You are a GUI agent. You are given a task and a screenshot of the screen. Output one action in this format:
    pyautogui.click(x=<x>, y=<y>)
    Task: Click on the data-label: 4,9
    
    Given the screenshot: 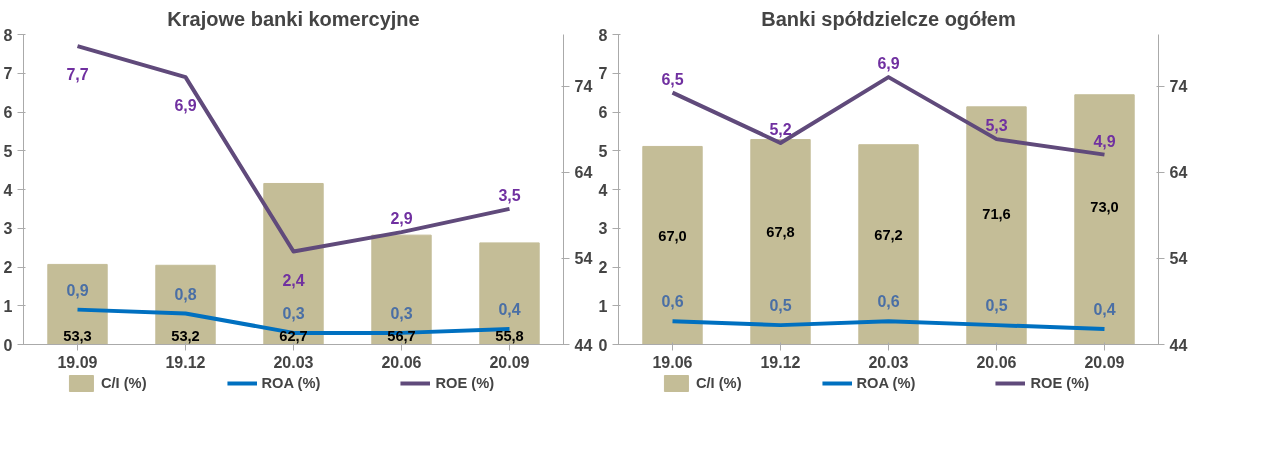 What is the action you would take?
    pyautogui.click(x=1104, y=141)
    